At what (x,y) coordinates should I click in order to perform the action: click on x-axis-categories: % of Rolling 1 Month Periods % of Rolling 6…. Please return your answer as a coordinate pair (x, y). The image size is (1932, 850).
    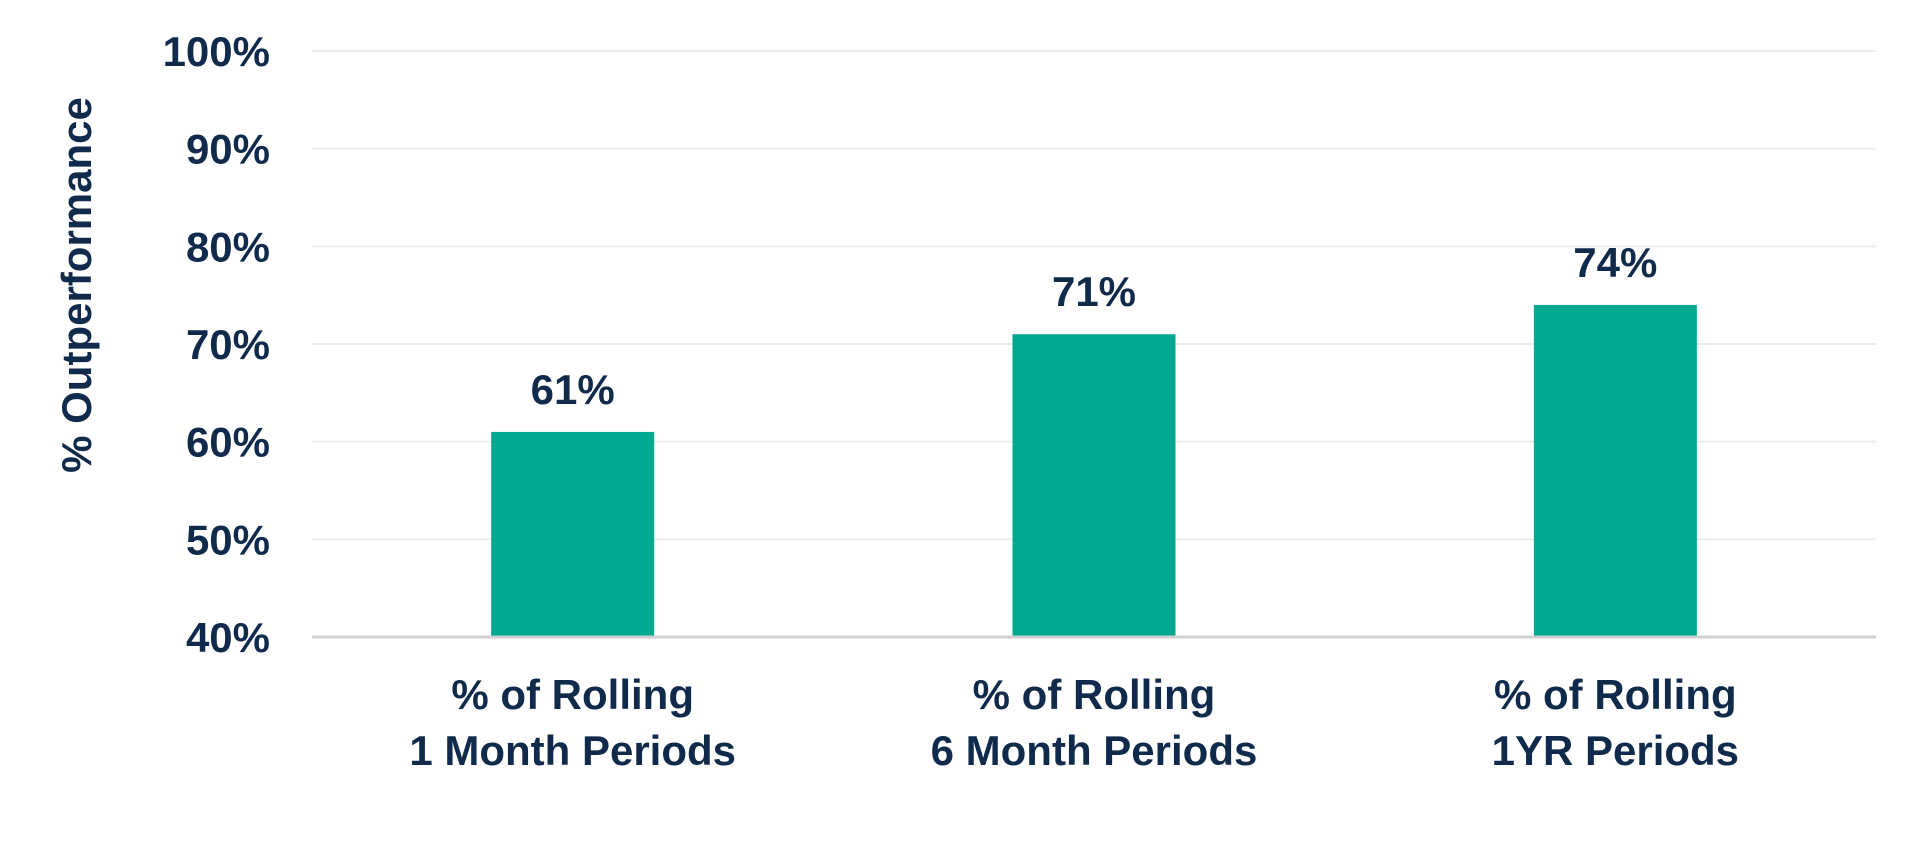
    Looking at the image, I should click on (1074, 722).